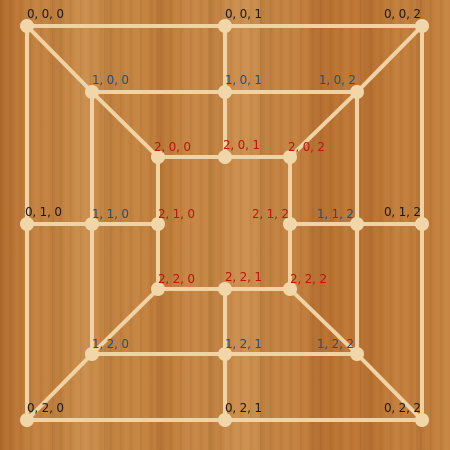 The width and height of the screenshot is (450, 450). Describe the element at coordinates (241, 145) in the screenshot. I see `point-label-2-0-1: 2, 0, 1` at that location.